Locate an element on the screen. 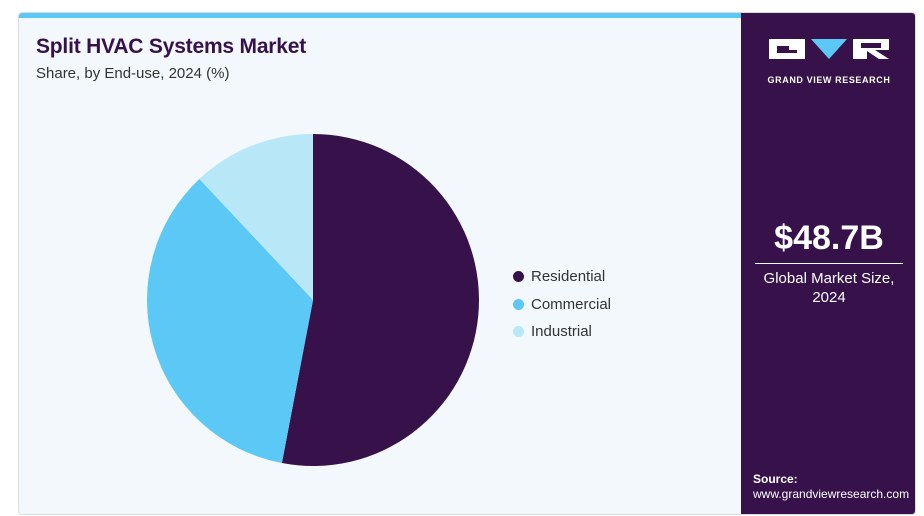  market-size-value: $48.7B is located at coordinates (829, 238).